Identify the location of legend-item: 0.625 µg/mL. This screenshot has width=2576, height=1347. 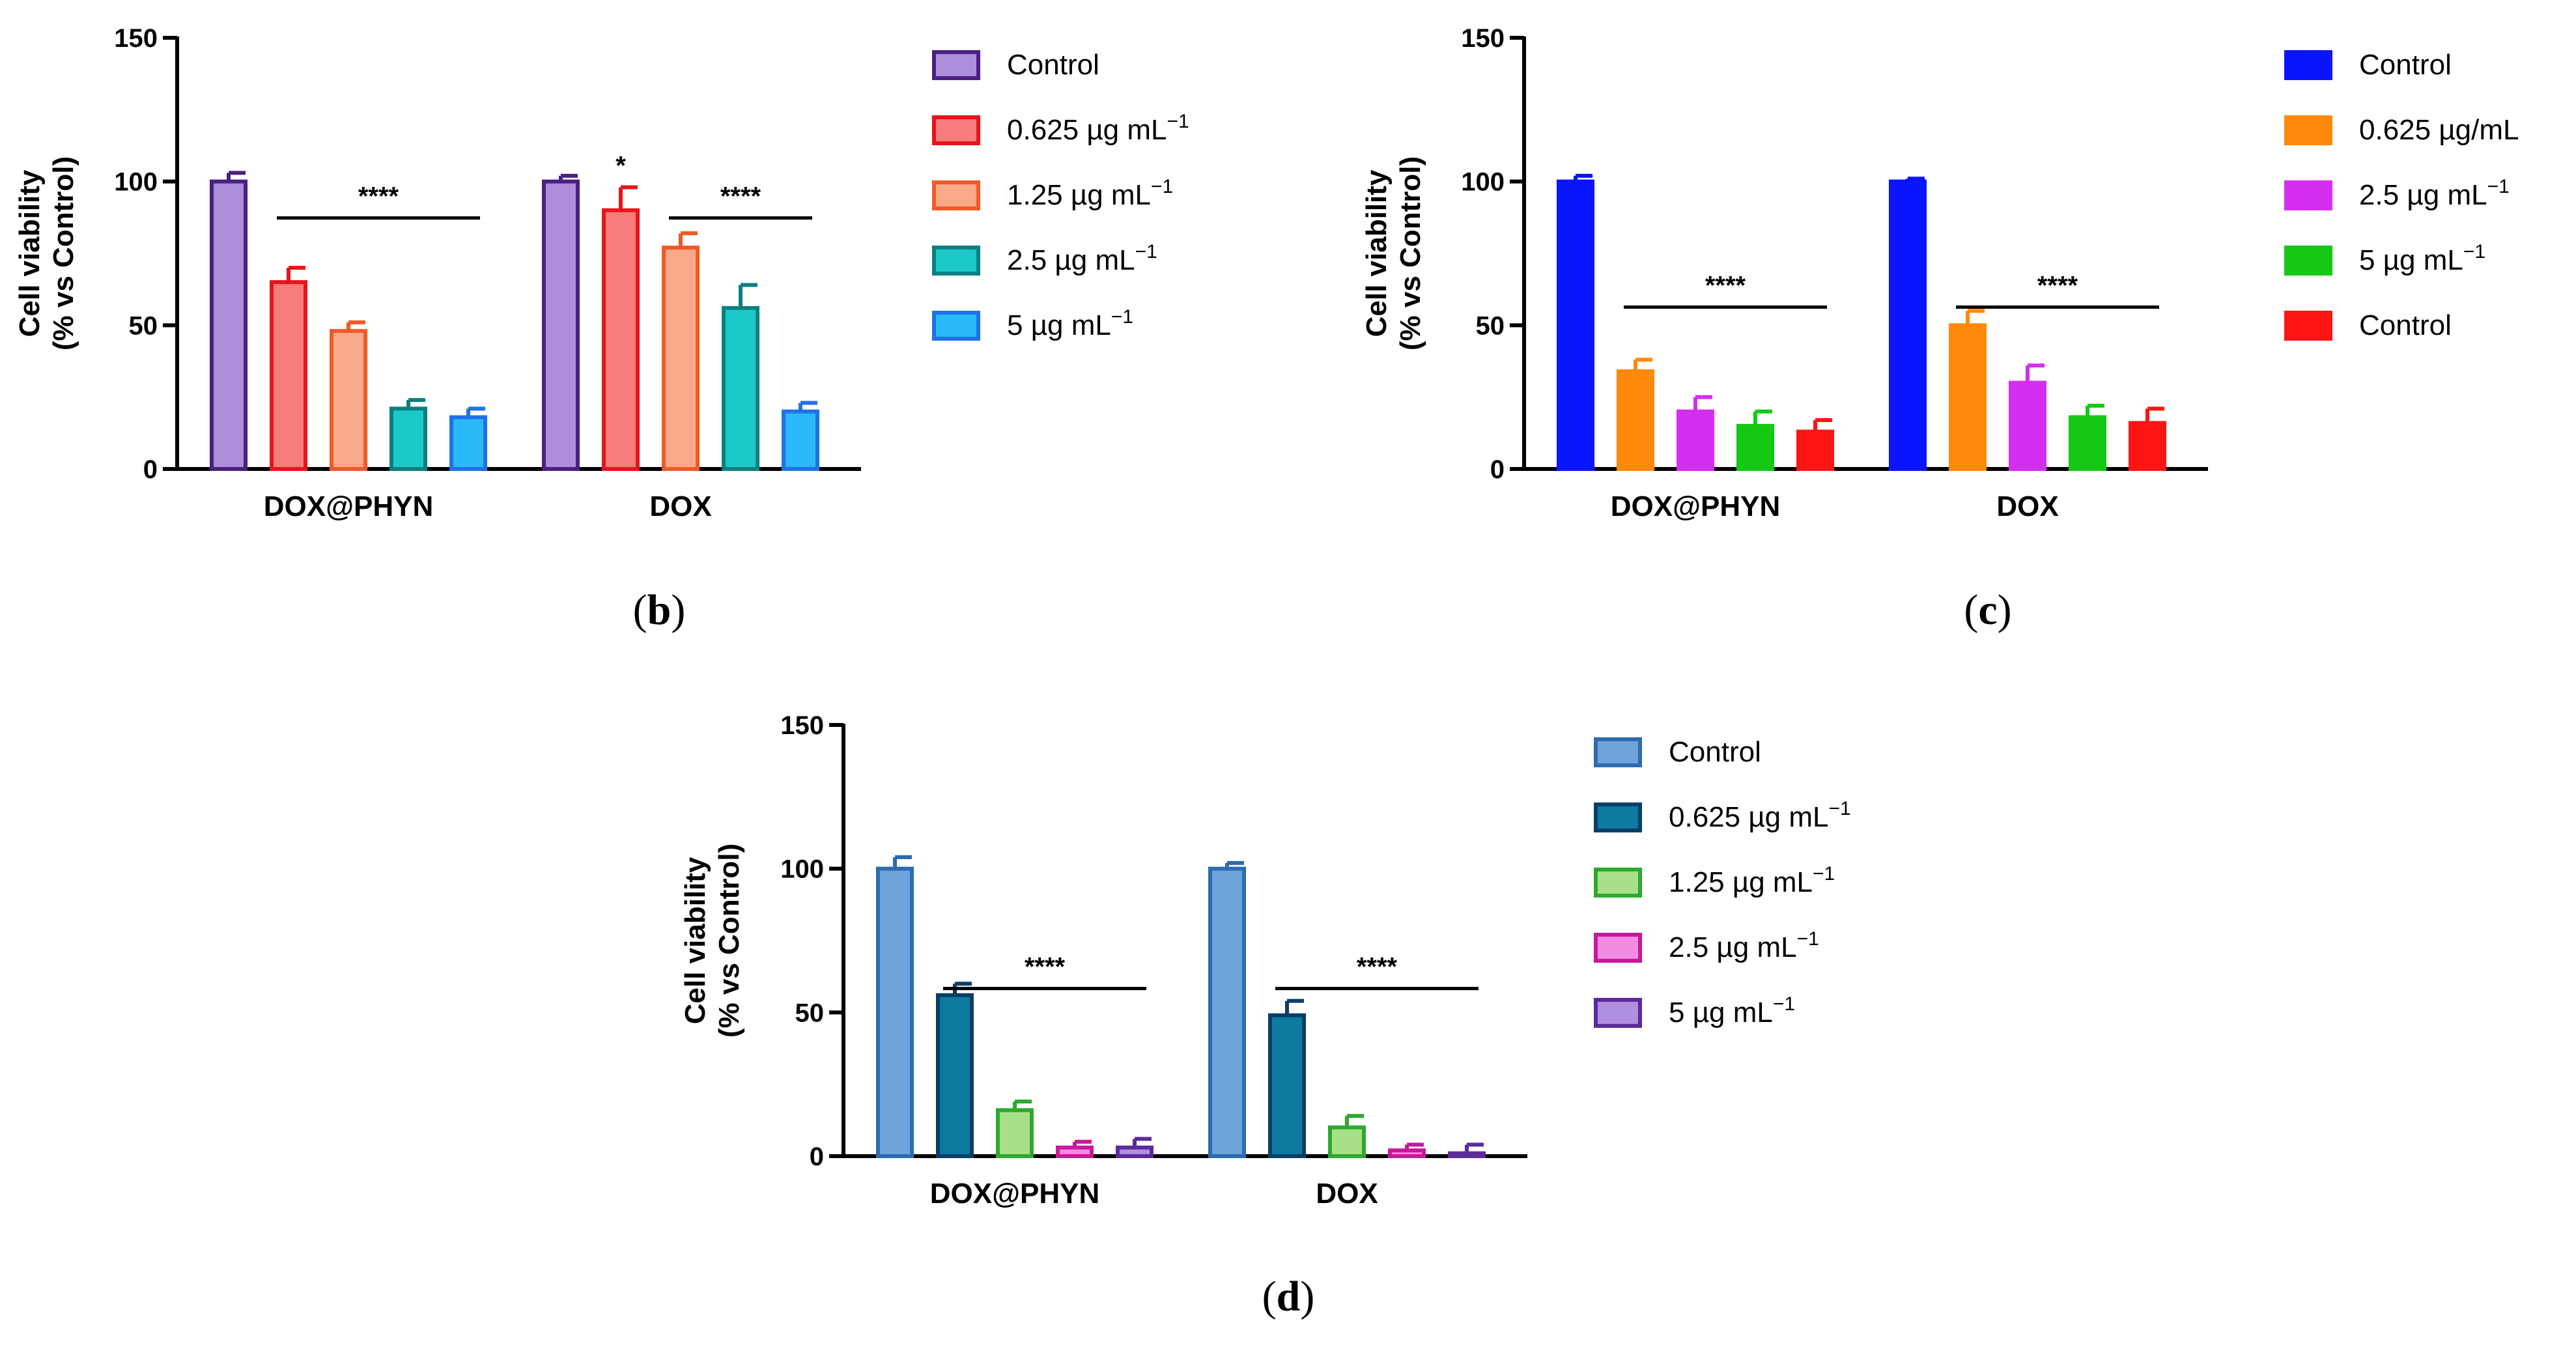
(2401, 130).